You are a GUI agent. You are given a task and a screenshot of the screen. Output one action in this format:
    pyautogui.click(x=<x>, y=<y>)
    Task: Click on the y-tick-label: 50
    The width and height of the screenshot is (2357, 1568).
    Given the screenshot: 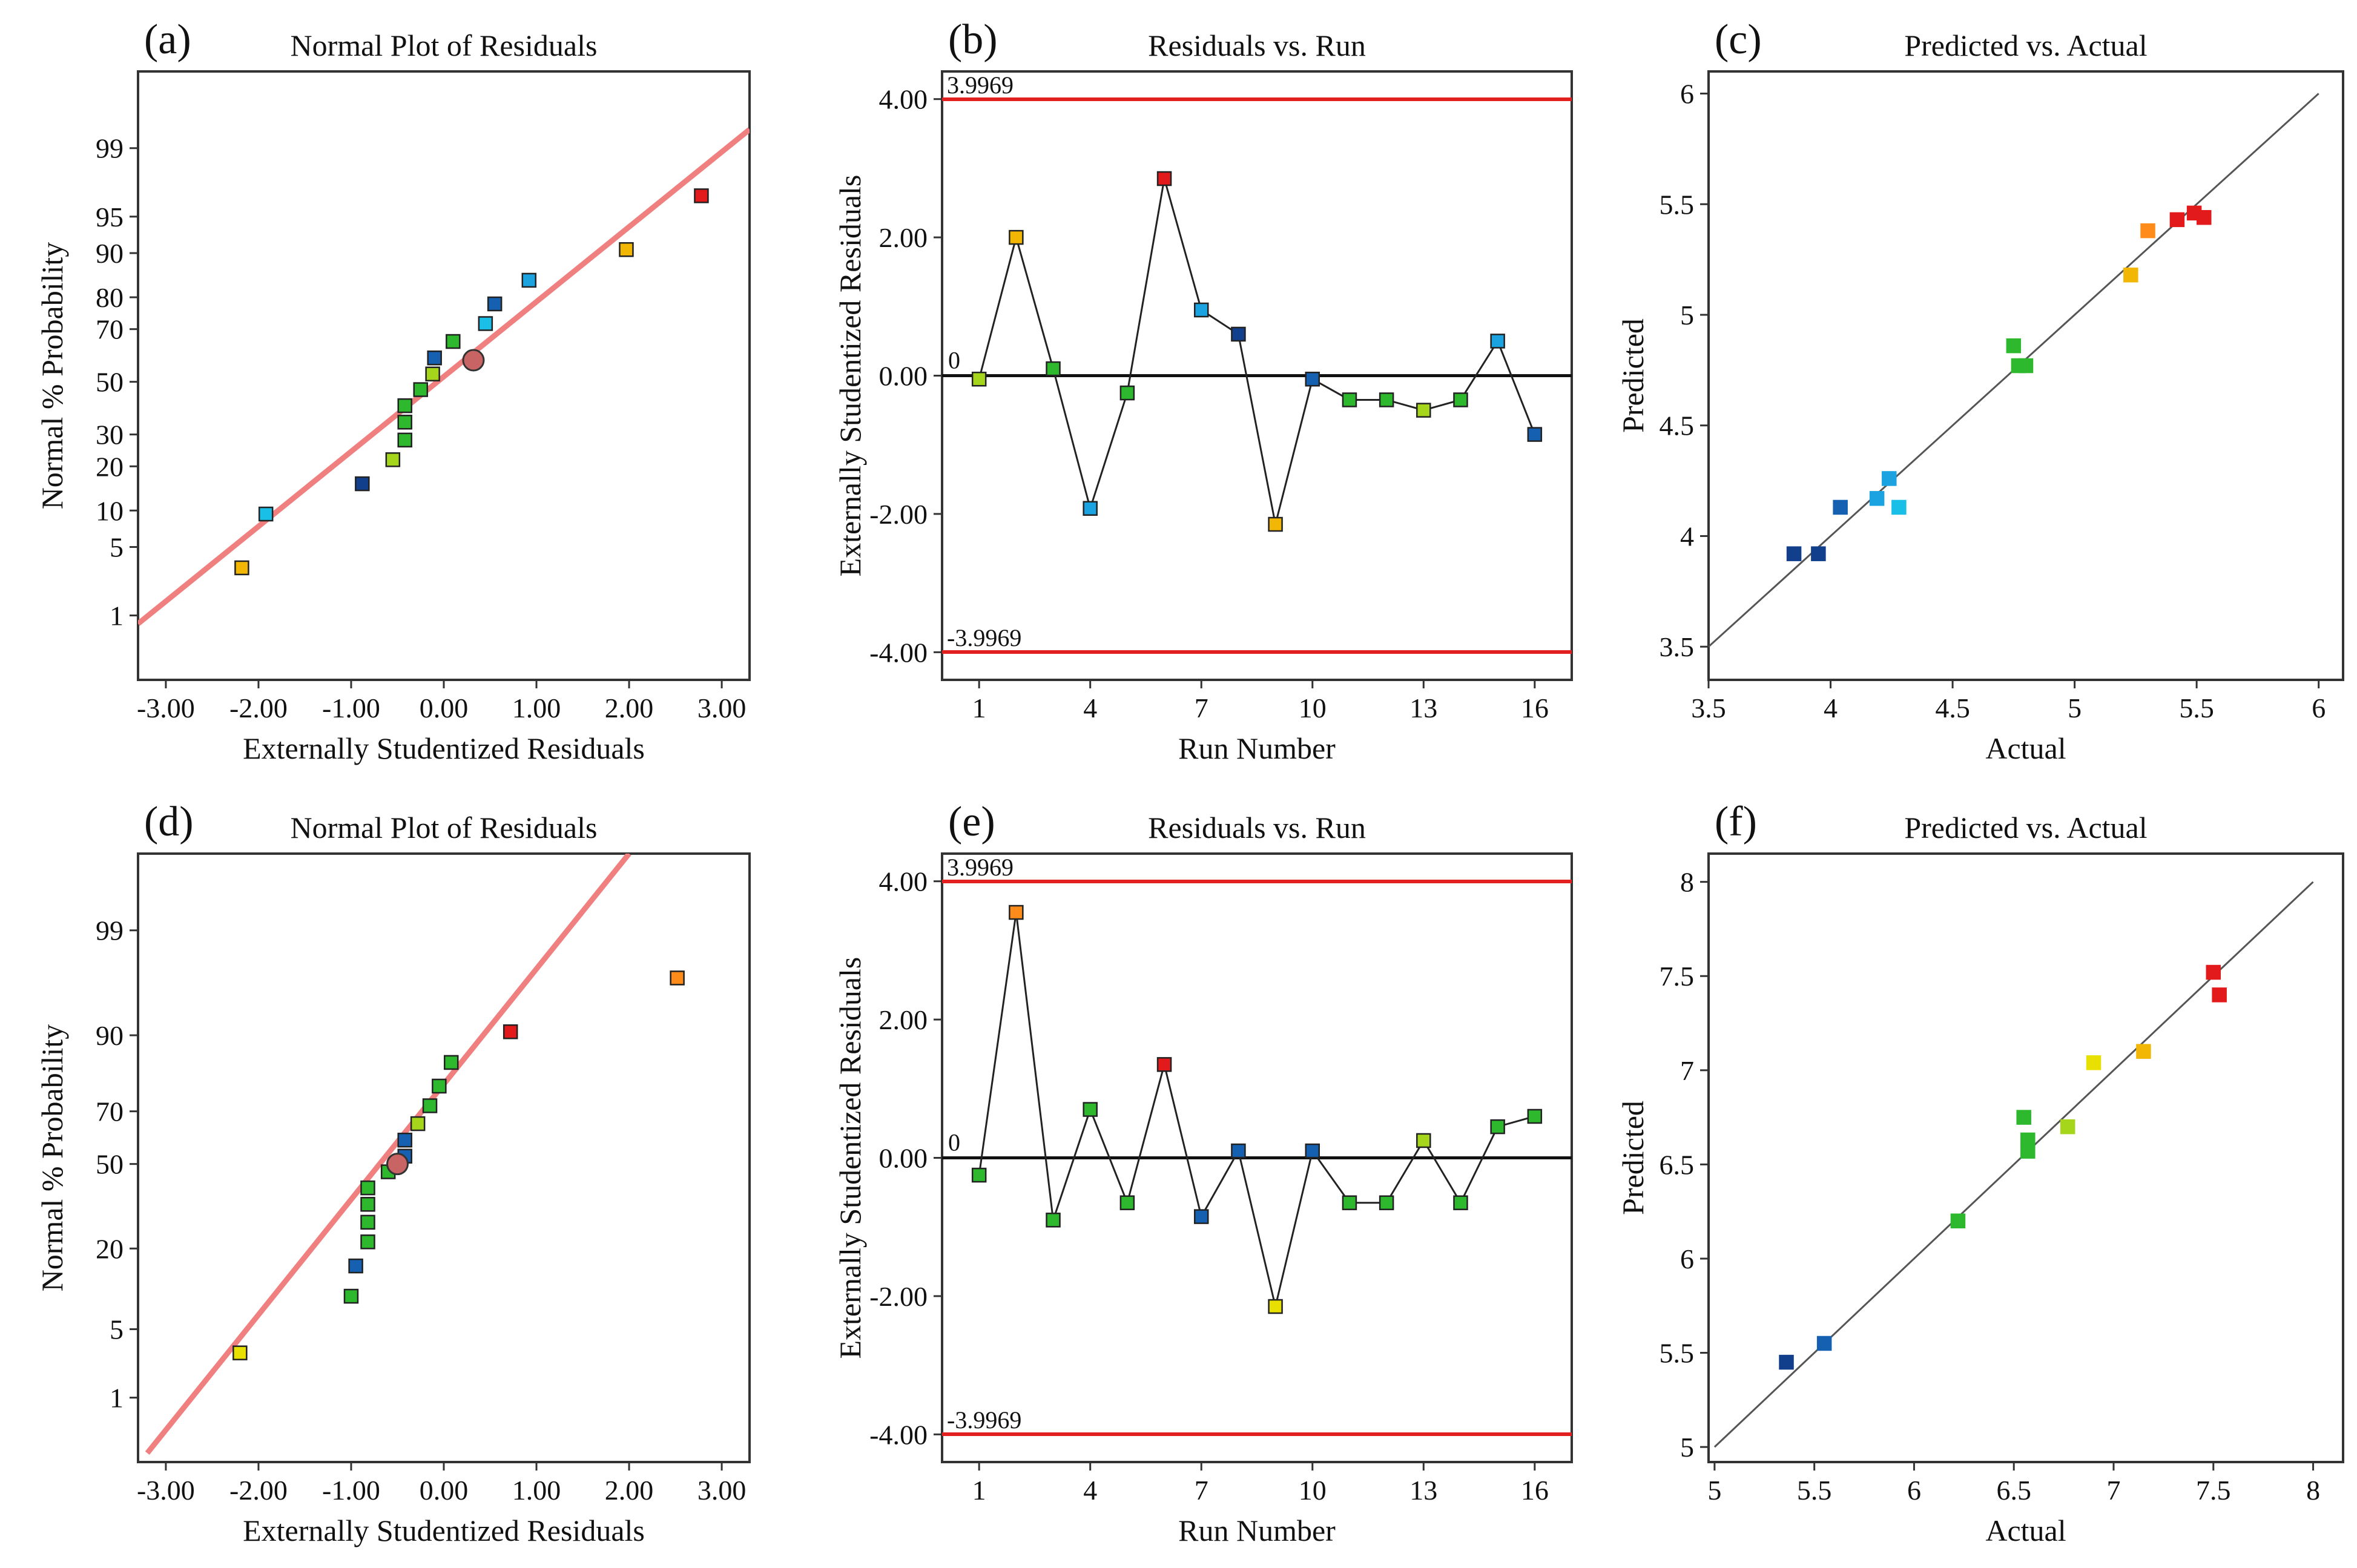 What is the action you would take?
    pyautogui.click(x=110, y=1164)
    